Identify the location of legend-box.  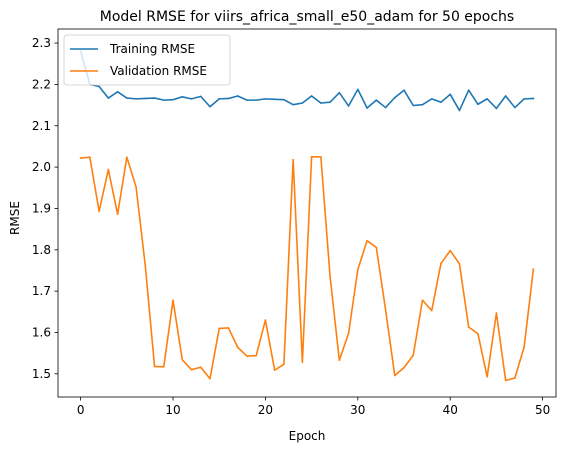
(147, 60).